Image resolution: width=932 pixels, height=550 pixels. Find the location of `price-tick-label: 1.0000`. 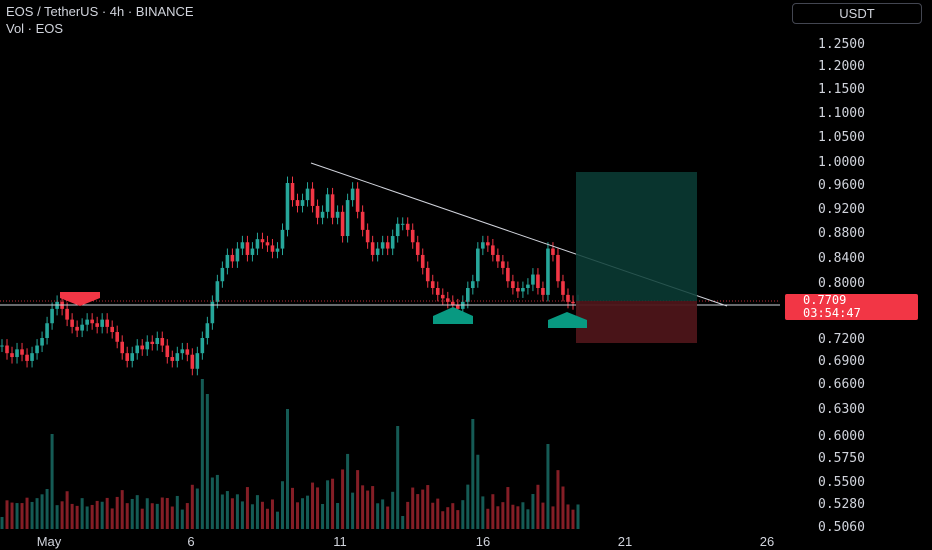

price-tick-label: 1.0000 is located at coordinates (841, 162).